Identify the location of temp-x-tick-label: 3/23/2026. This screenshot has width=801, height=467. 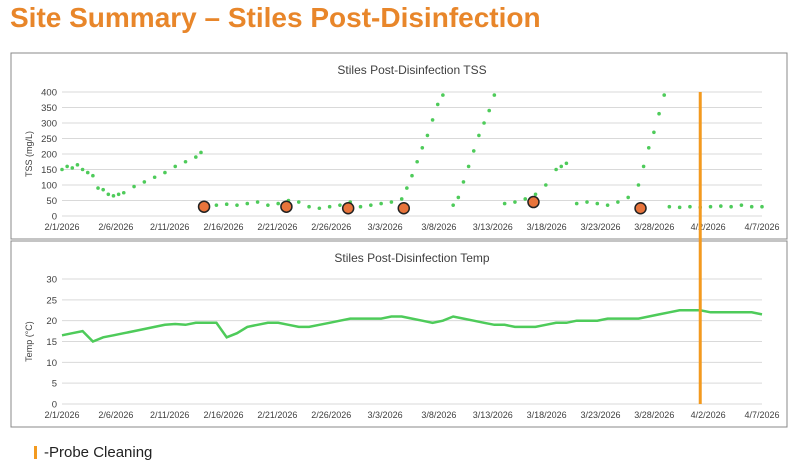
(600, 415).